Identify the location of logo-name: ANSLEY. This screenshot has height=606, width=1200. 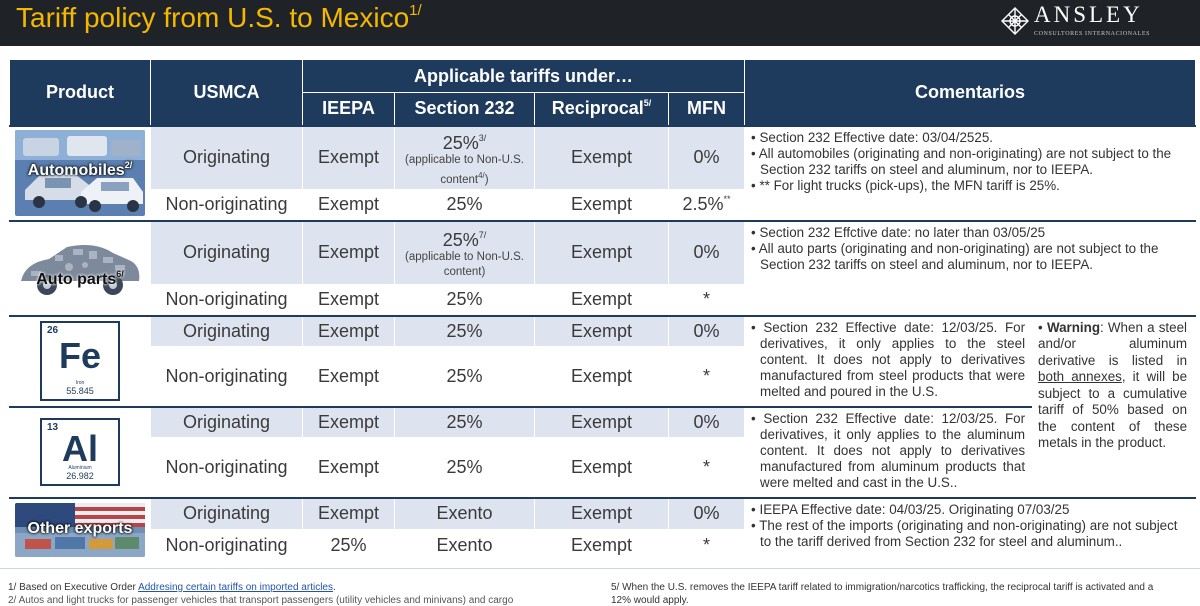
(1088, 14).